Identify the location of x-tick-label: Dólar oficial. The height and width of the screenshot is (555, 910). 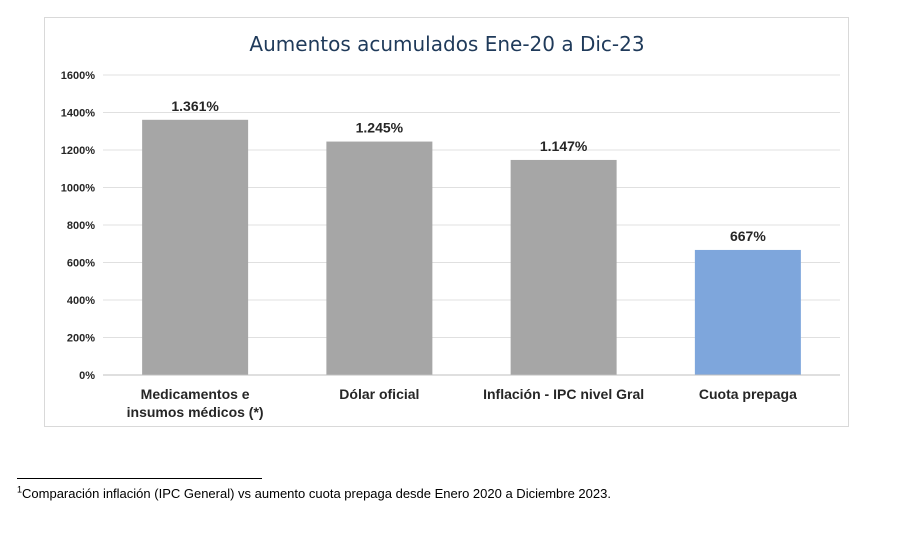
(379, 394).